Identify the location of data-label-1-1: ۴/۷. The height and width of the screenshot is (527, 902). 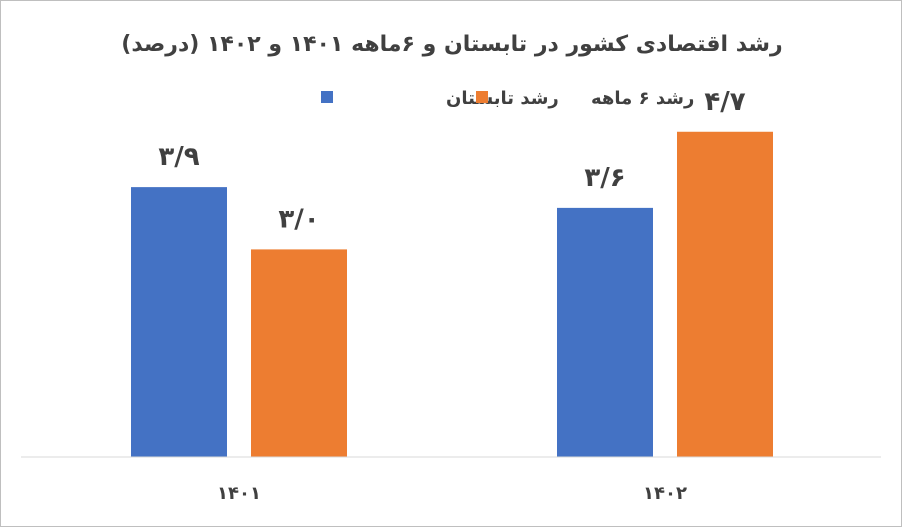
(724, 102).